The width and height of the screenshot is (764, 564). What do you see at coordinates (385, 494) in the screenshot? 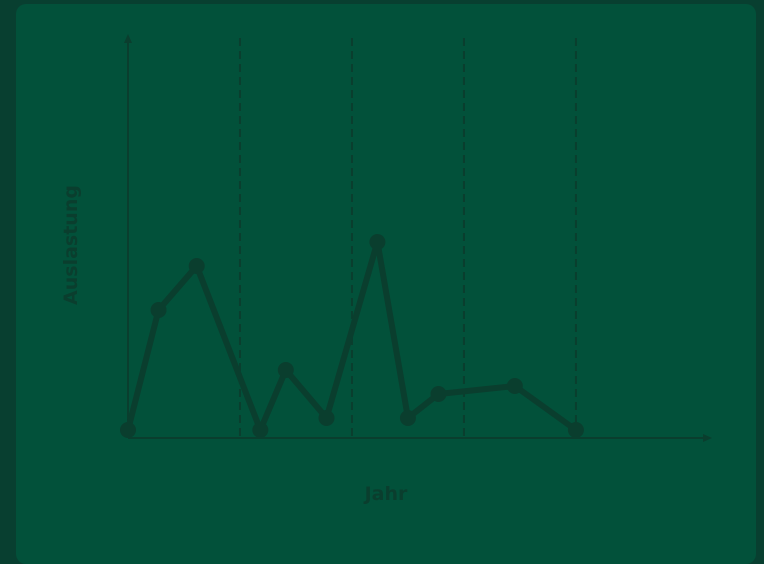
I see `x-axis-title: Jahr` at bounding box center [385, 494].